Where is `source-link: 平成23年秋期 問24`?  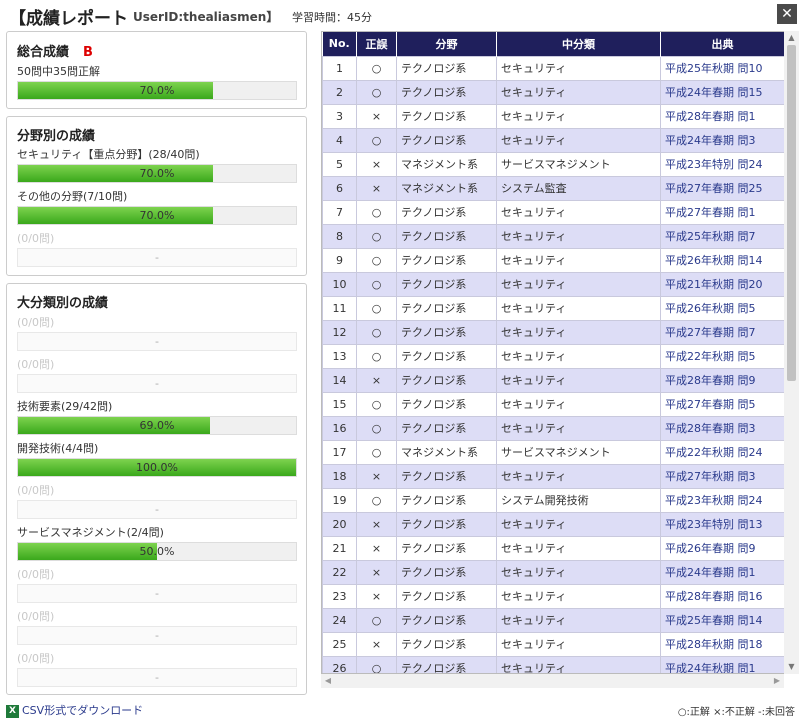 source-link: 平成23年秋期 問24 is located at coordinates (722, 500).